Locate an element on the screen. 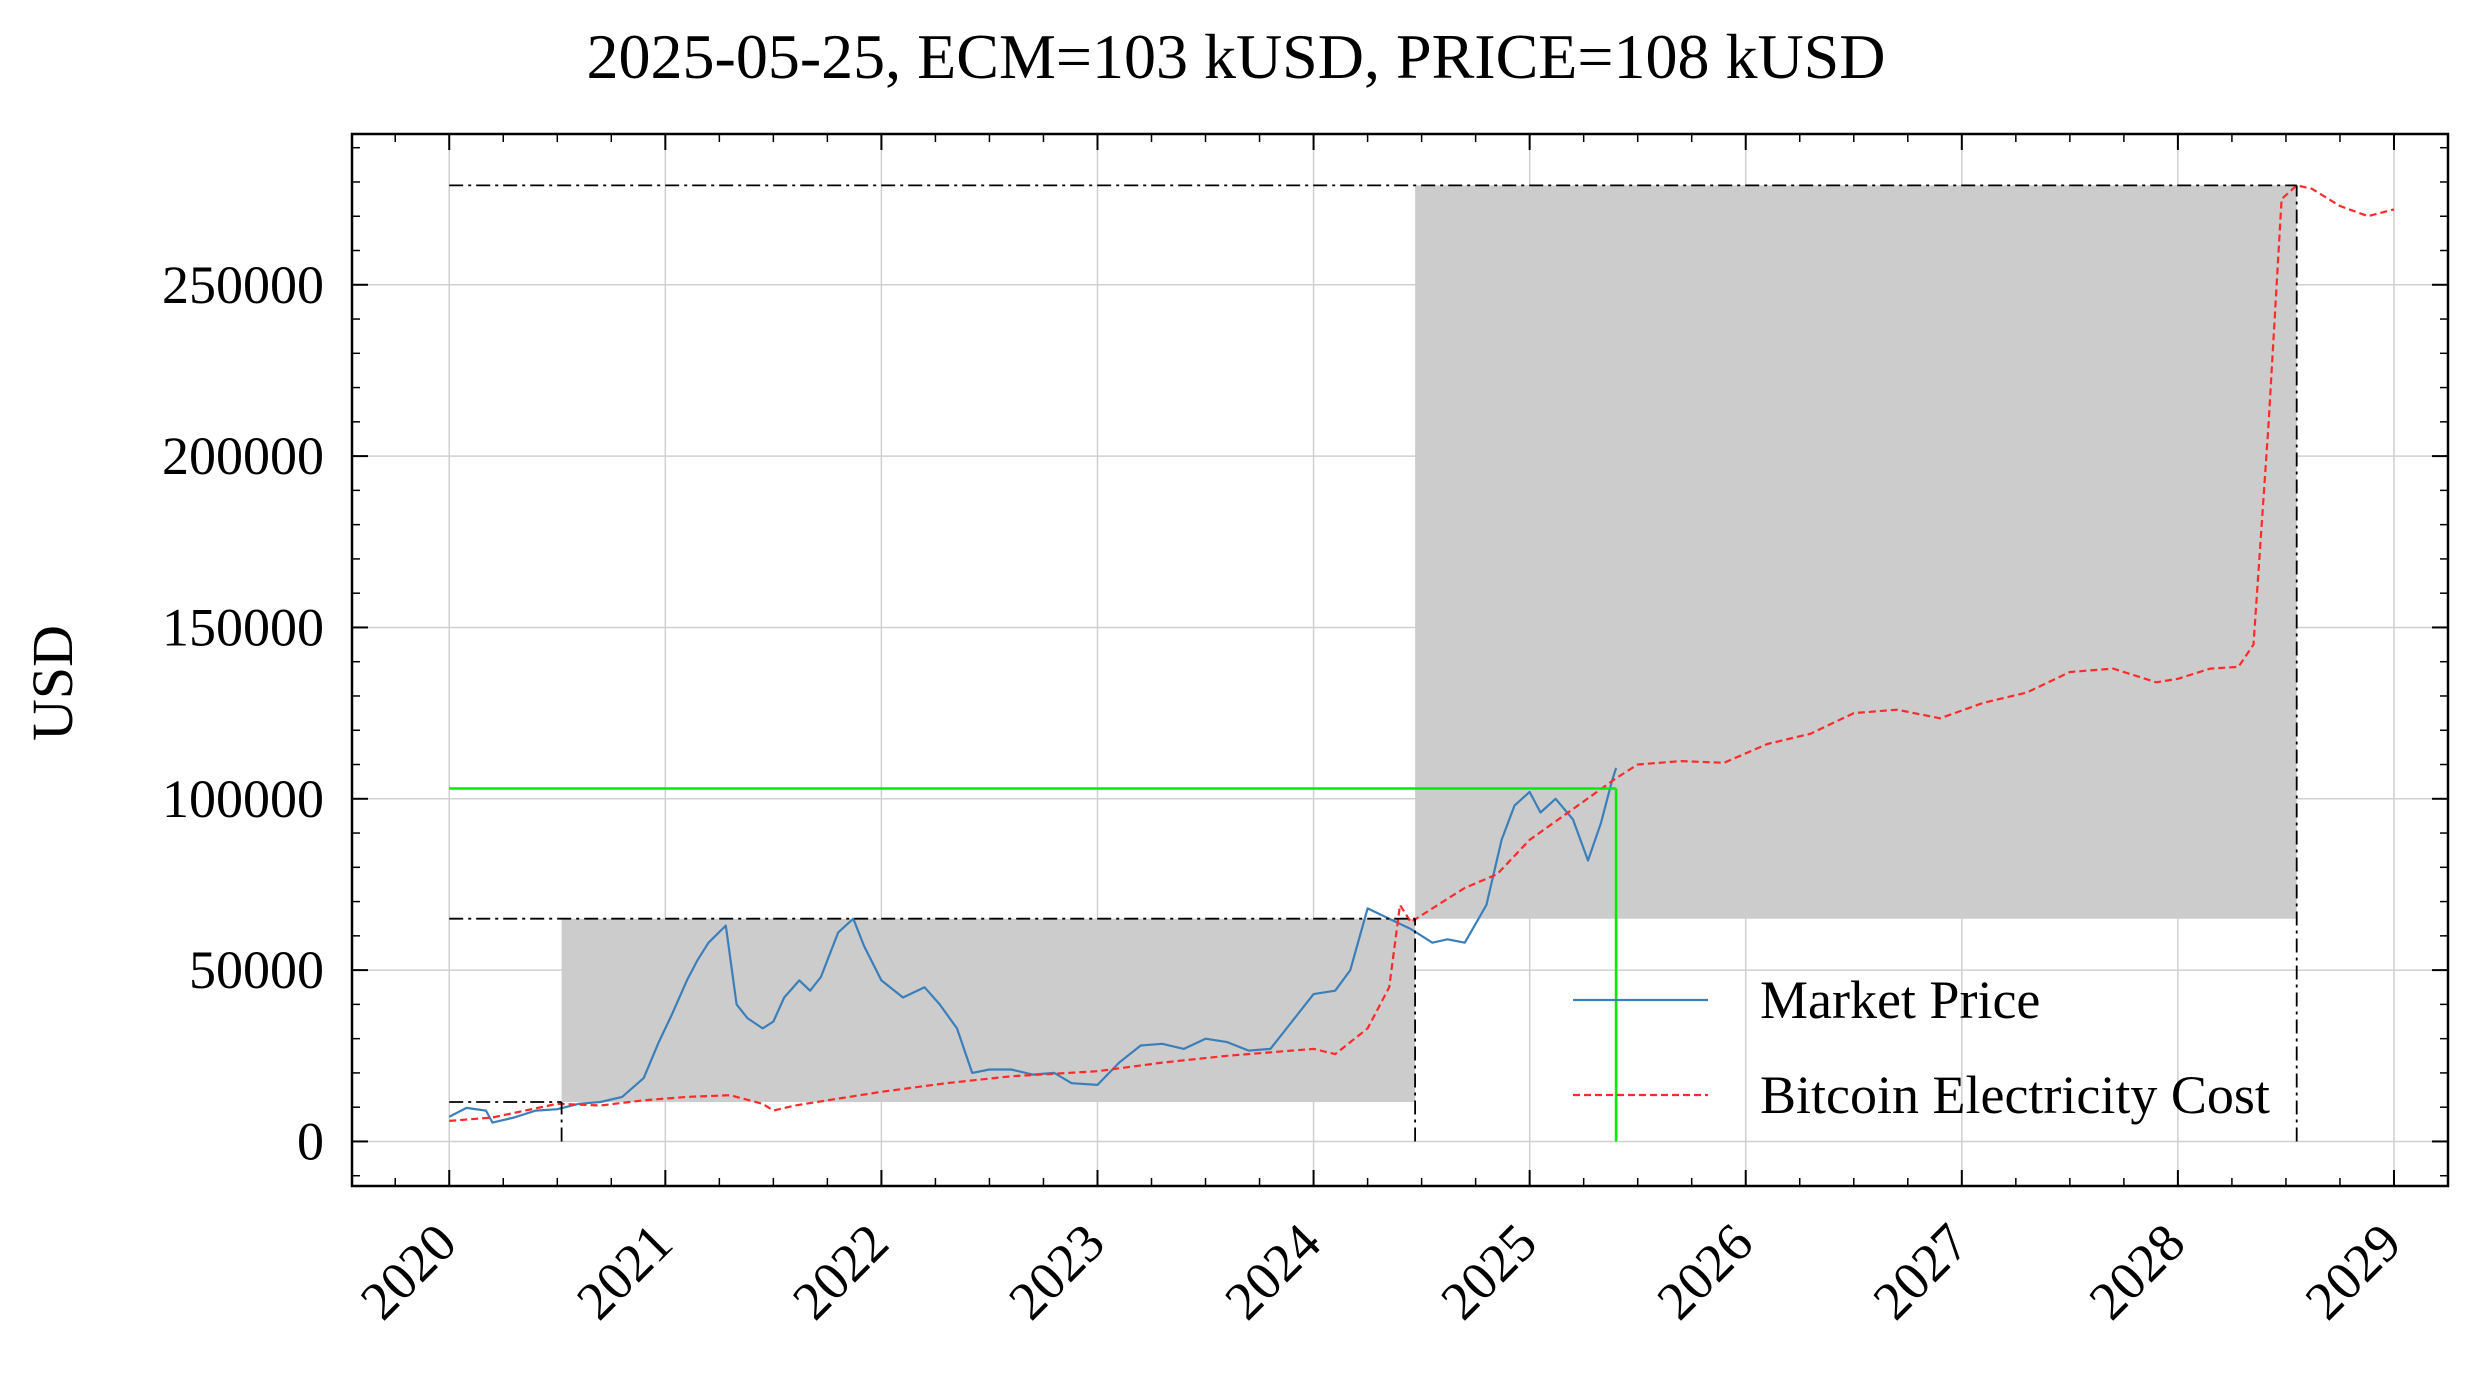  x-tick-label-2022: 2022 is located at coordinates (840, 1271).